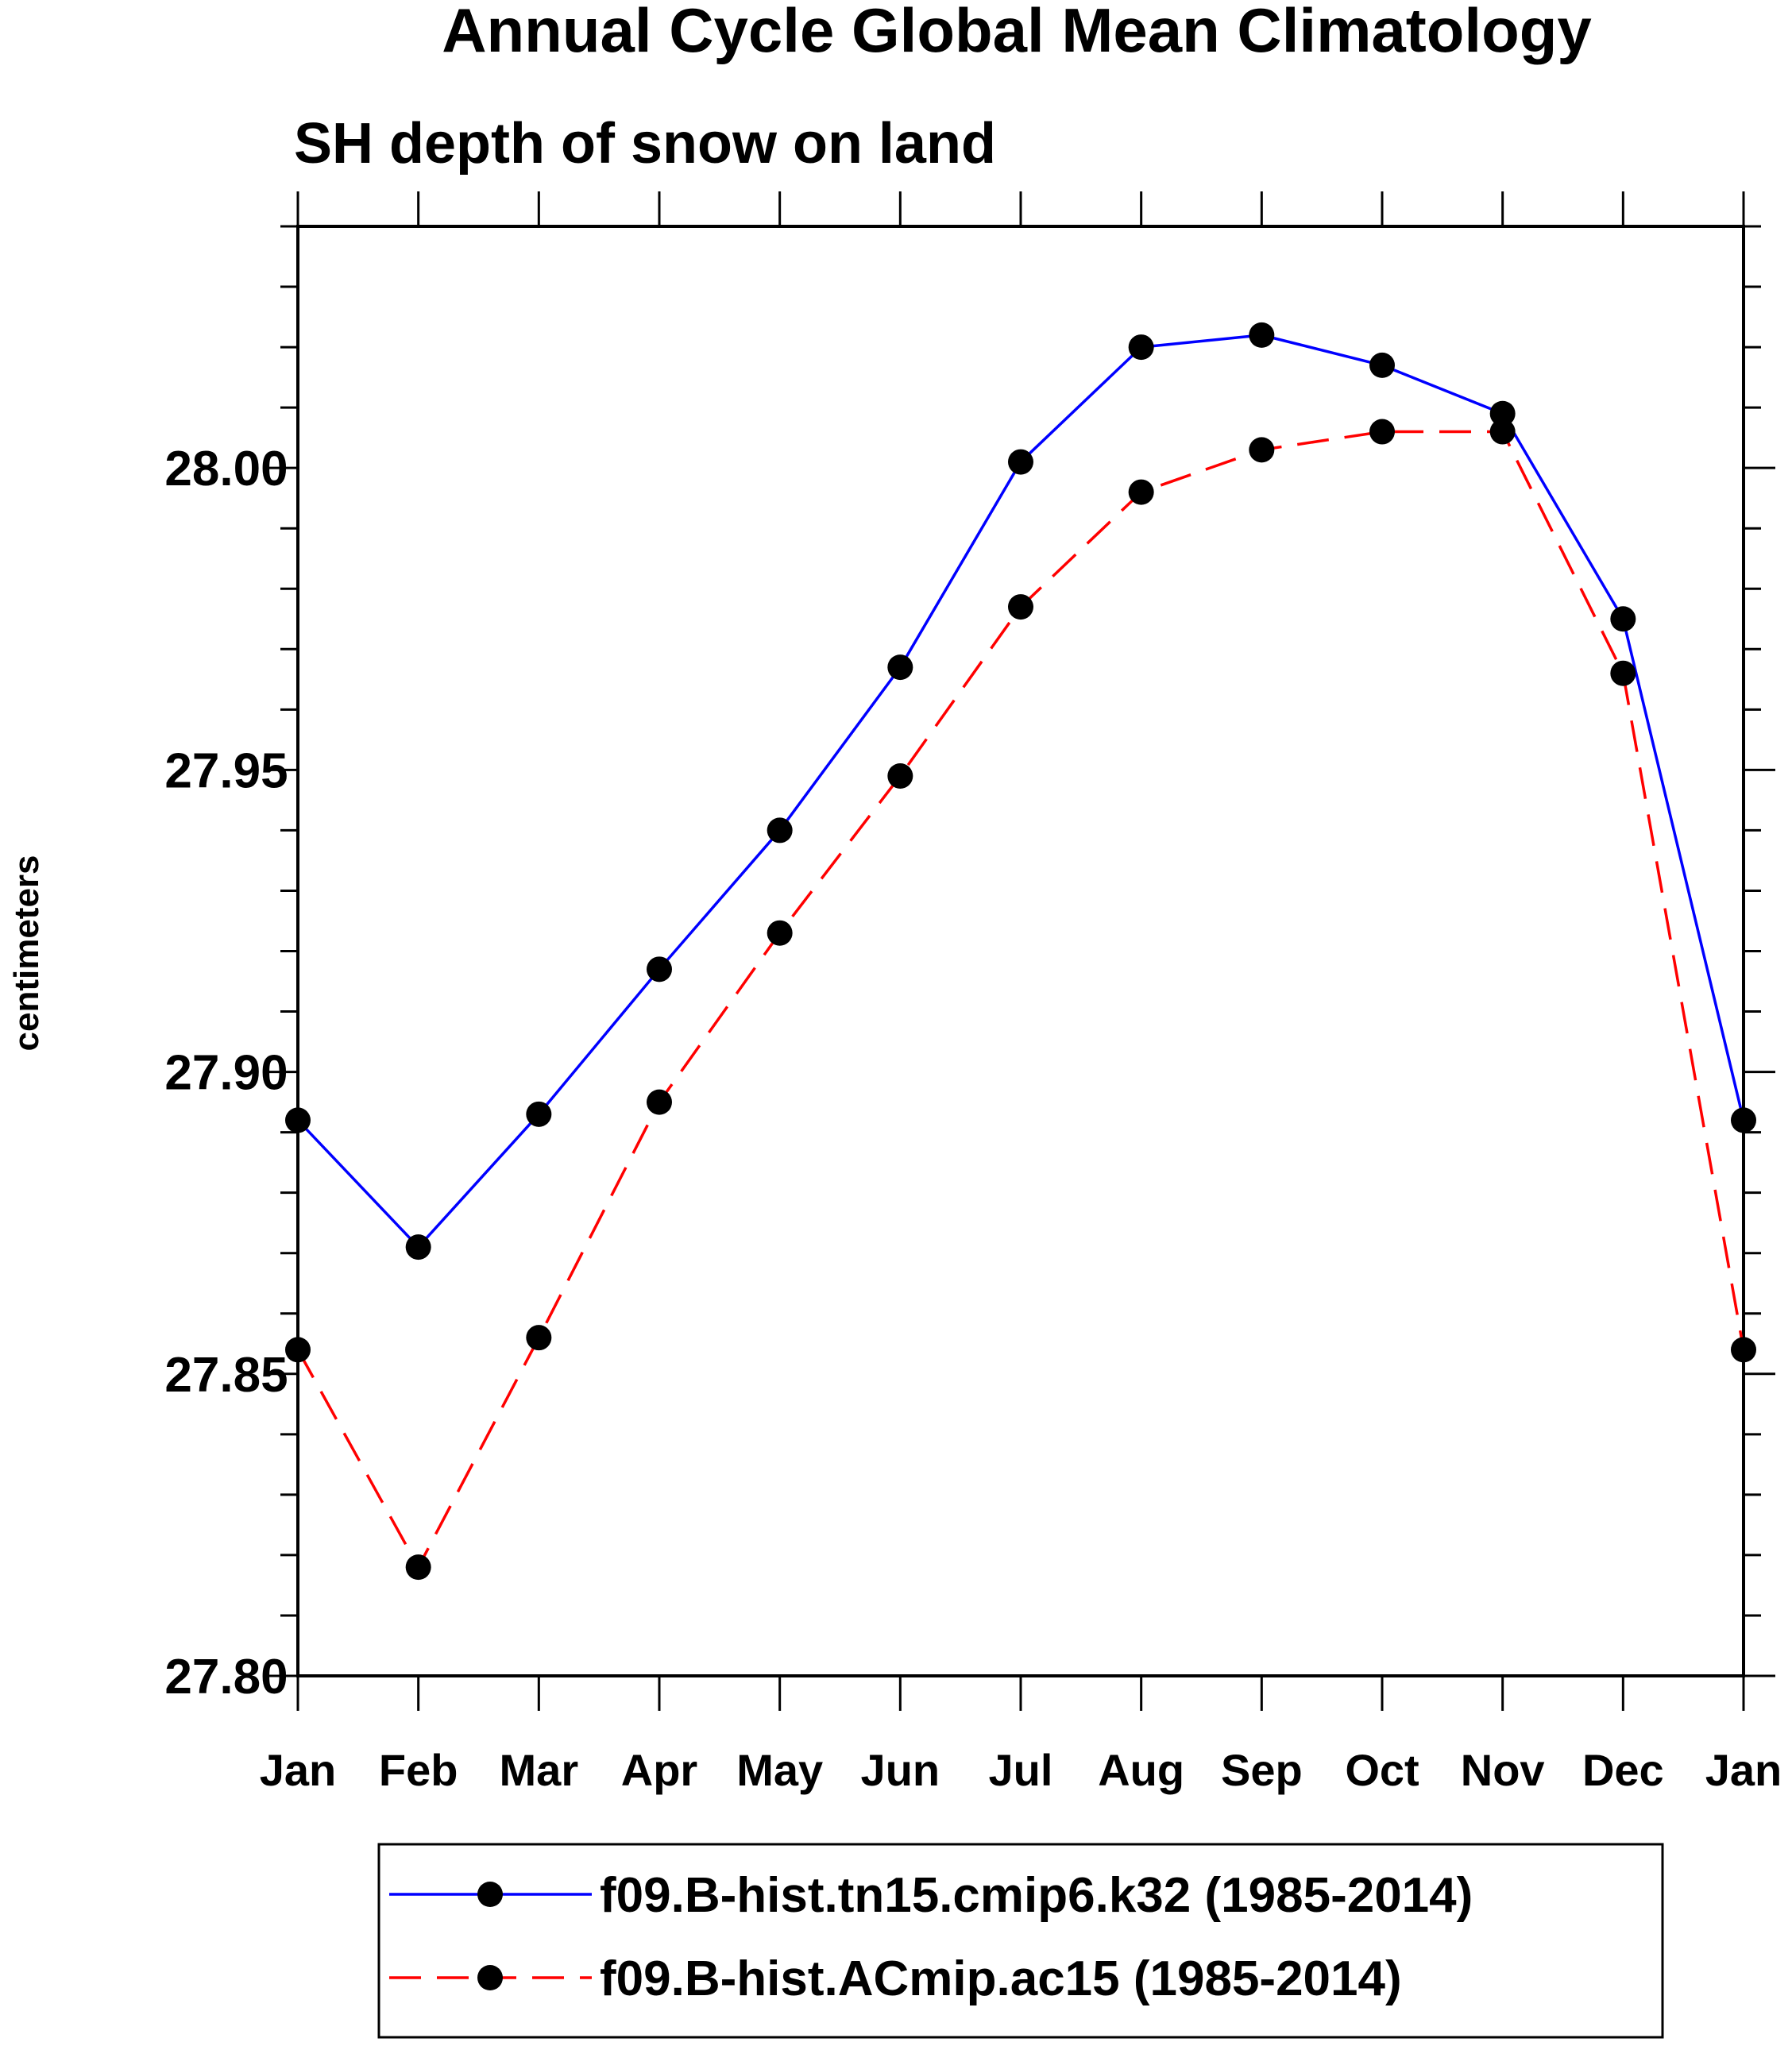 The width and height of the screenshot is (1792, 2046). What do you see at coordinates (645, 144) in the screenshot?
I see `chart-subtitle: SH depth of snow on land` at bounding box center [645, 144].